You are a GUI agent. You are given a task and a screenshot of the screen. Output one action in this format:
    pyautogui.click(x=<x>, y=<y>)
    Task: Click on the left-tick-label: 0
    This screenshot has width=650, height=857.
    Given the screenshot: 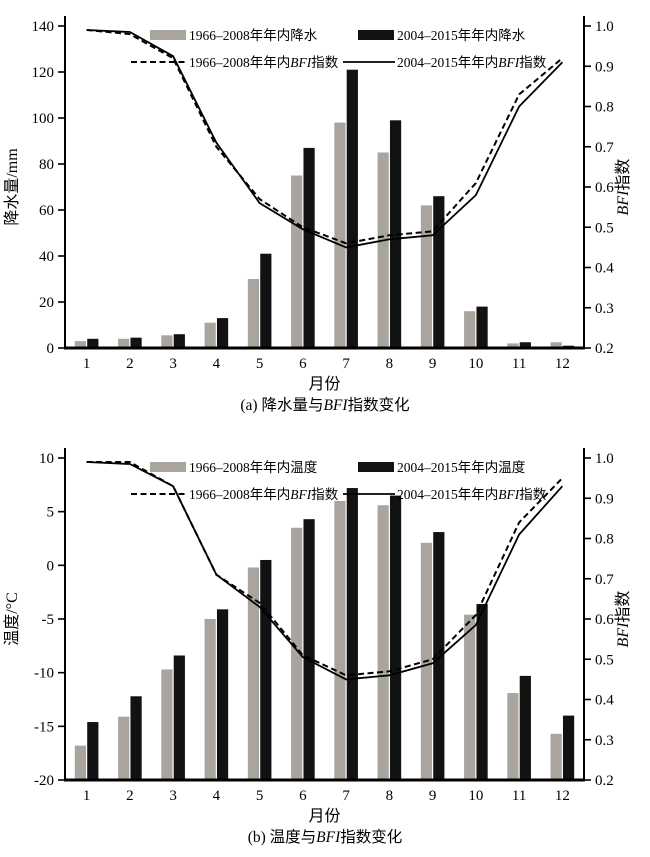 What is the action you would take?
    pyautogui.click(x=51, y=349)
    